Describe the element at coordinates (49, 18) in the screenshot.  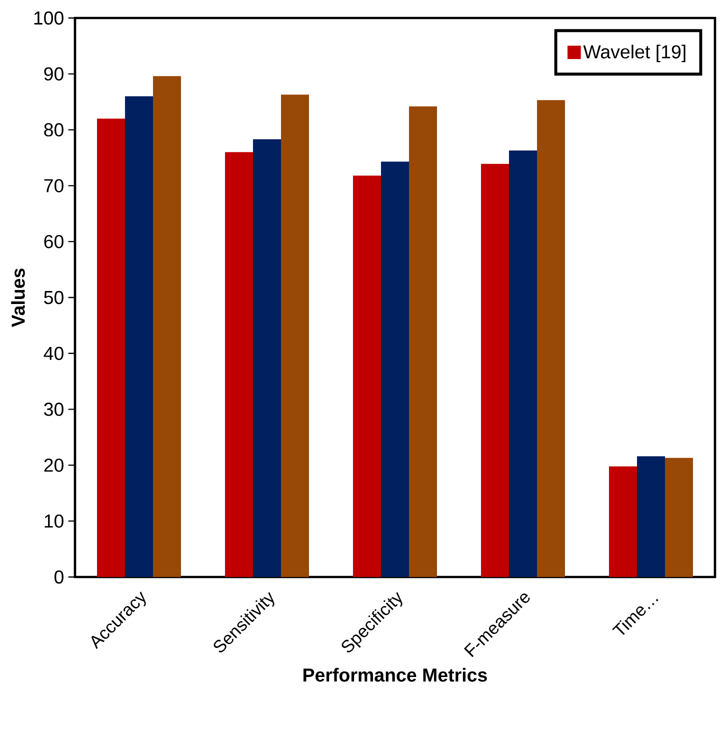
I see `y-tick-label: 100` at that location.